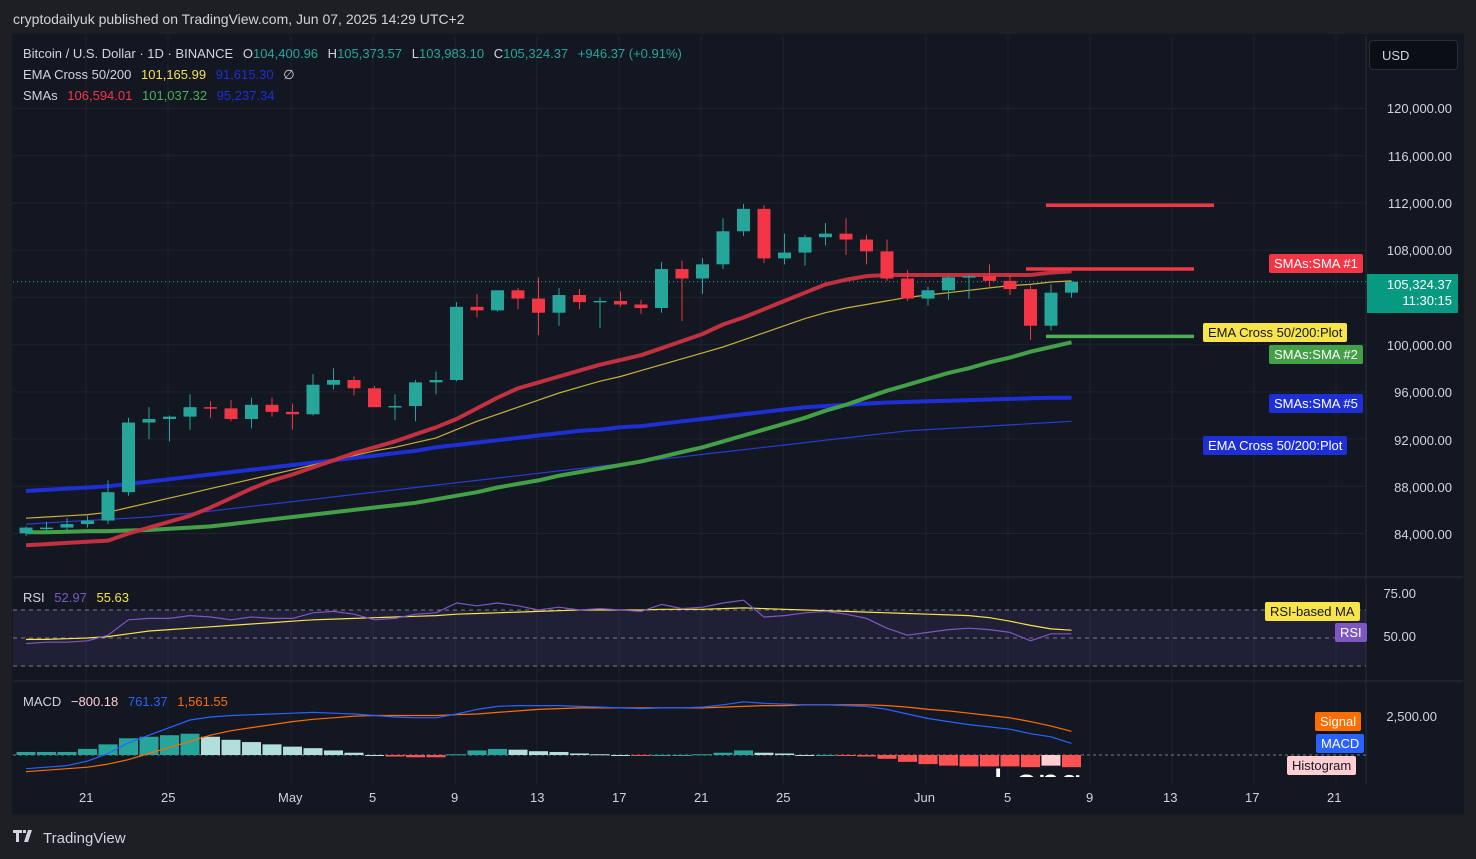 Image resolution: width=1476 pixels, height=859 pixels. What do you see at coordinates (1322, 765) in the screenshot?
I see `tag-histogram: Histogram` at bounding box center [1322, 765].